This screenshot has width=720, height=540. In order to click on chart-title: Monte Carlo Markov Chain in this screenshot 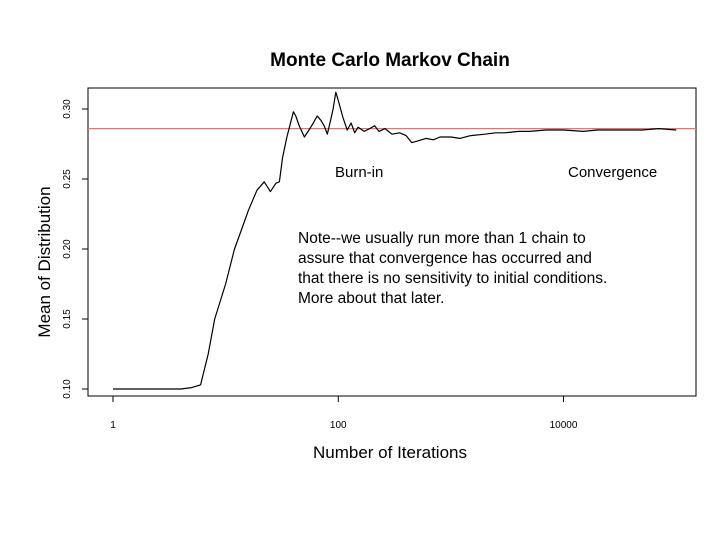, I will do `click(390, 60)`.